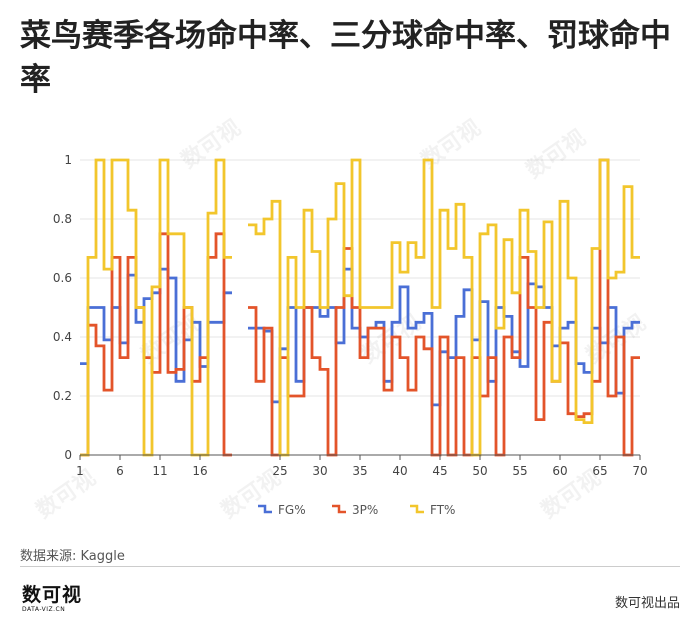 The height and width of the screenshot is (630, 700). Describe the element at coordinates (80, 471) in the screenshot. I see `x-tick-label: 1` at that location.